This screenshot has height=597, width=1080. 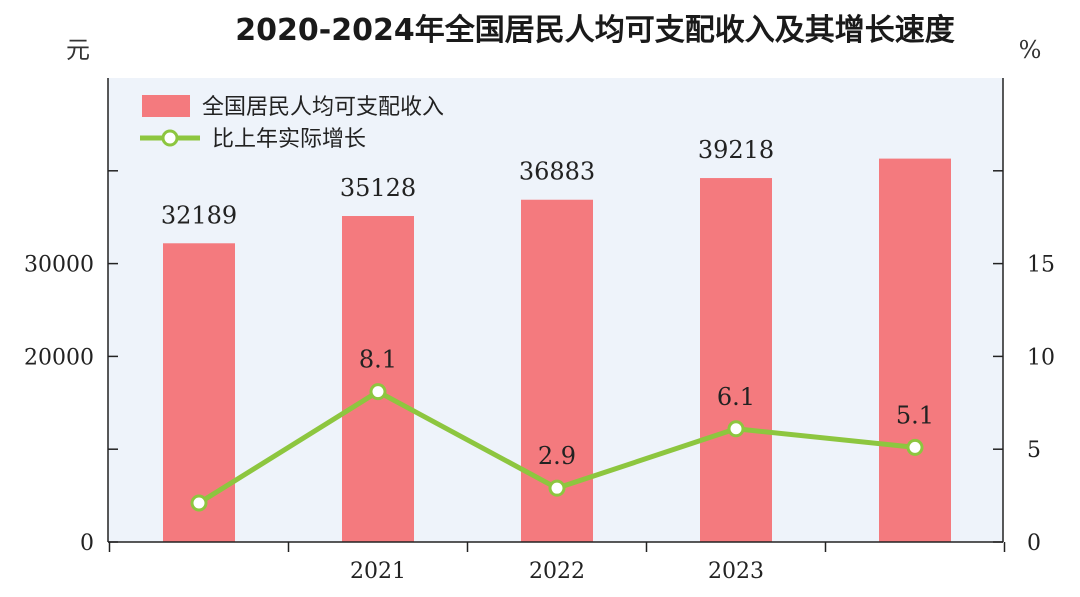 I want to click on right-axis-unit: %, so click(x=1030, y=50).